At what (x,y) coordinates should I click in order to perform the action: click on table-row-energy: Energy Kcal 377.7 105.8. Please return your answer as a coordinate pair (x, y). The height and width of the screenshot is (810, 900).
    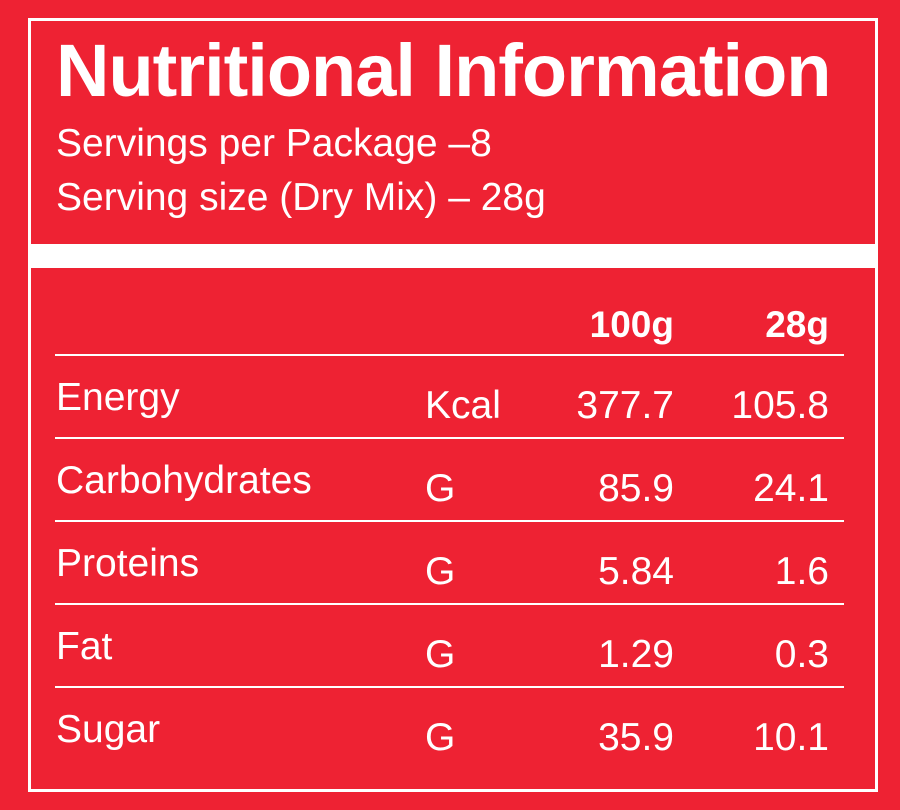
    Looking at the image, I should click on (450, 397).